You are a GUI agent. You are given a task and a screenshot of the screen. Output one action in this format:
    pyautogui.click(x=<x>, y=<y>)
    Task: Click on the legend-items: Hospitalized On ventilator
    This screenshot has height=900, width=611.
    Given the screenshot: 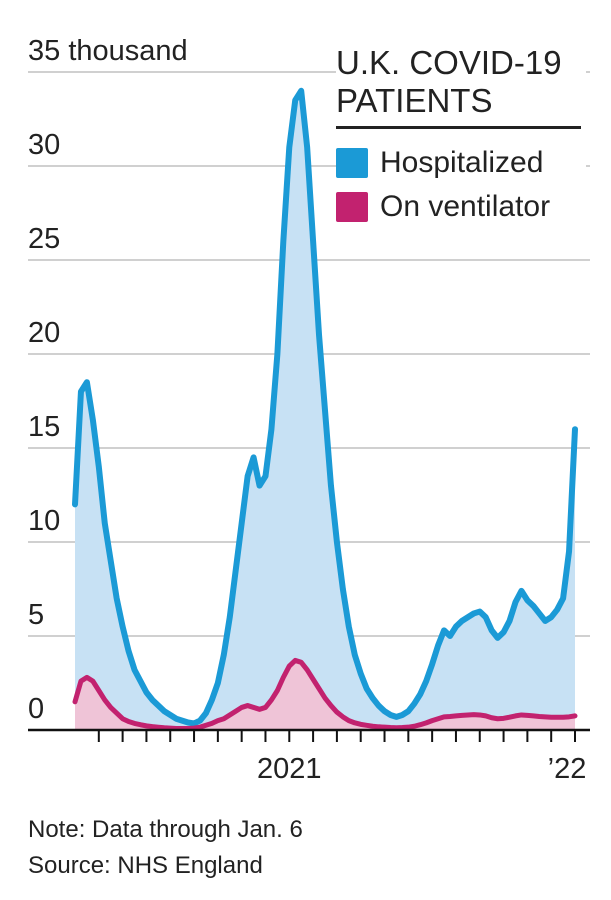 What is the action you would take?
    pyautogui.click(x=461, y=185)
    